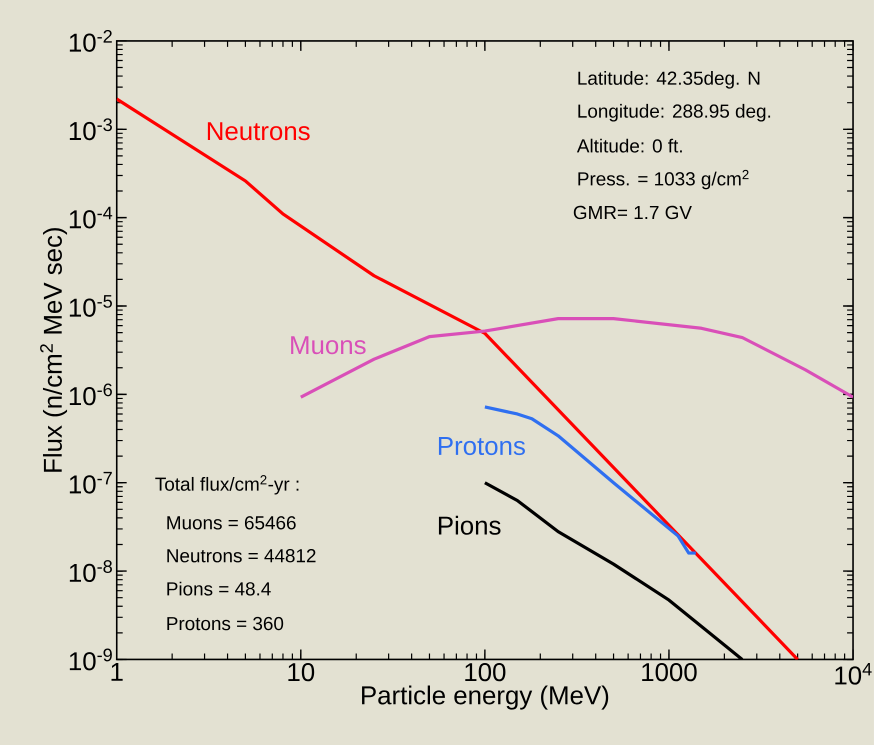  What do you see at coordinates (91, 571) in the screenshot?
I see `y-tick-label: 10$^{-8}$` at bounding box center [91, 571].